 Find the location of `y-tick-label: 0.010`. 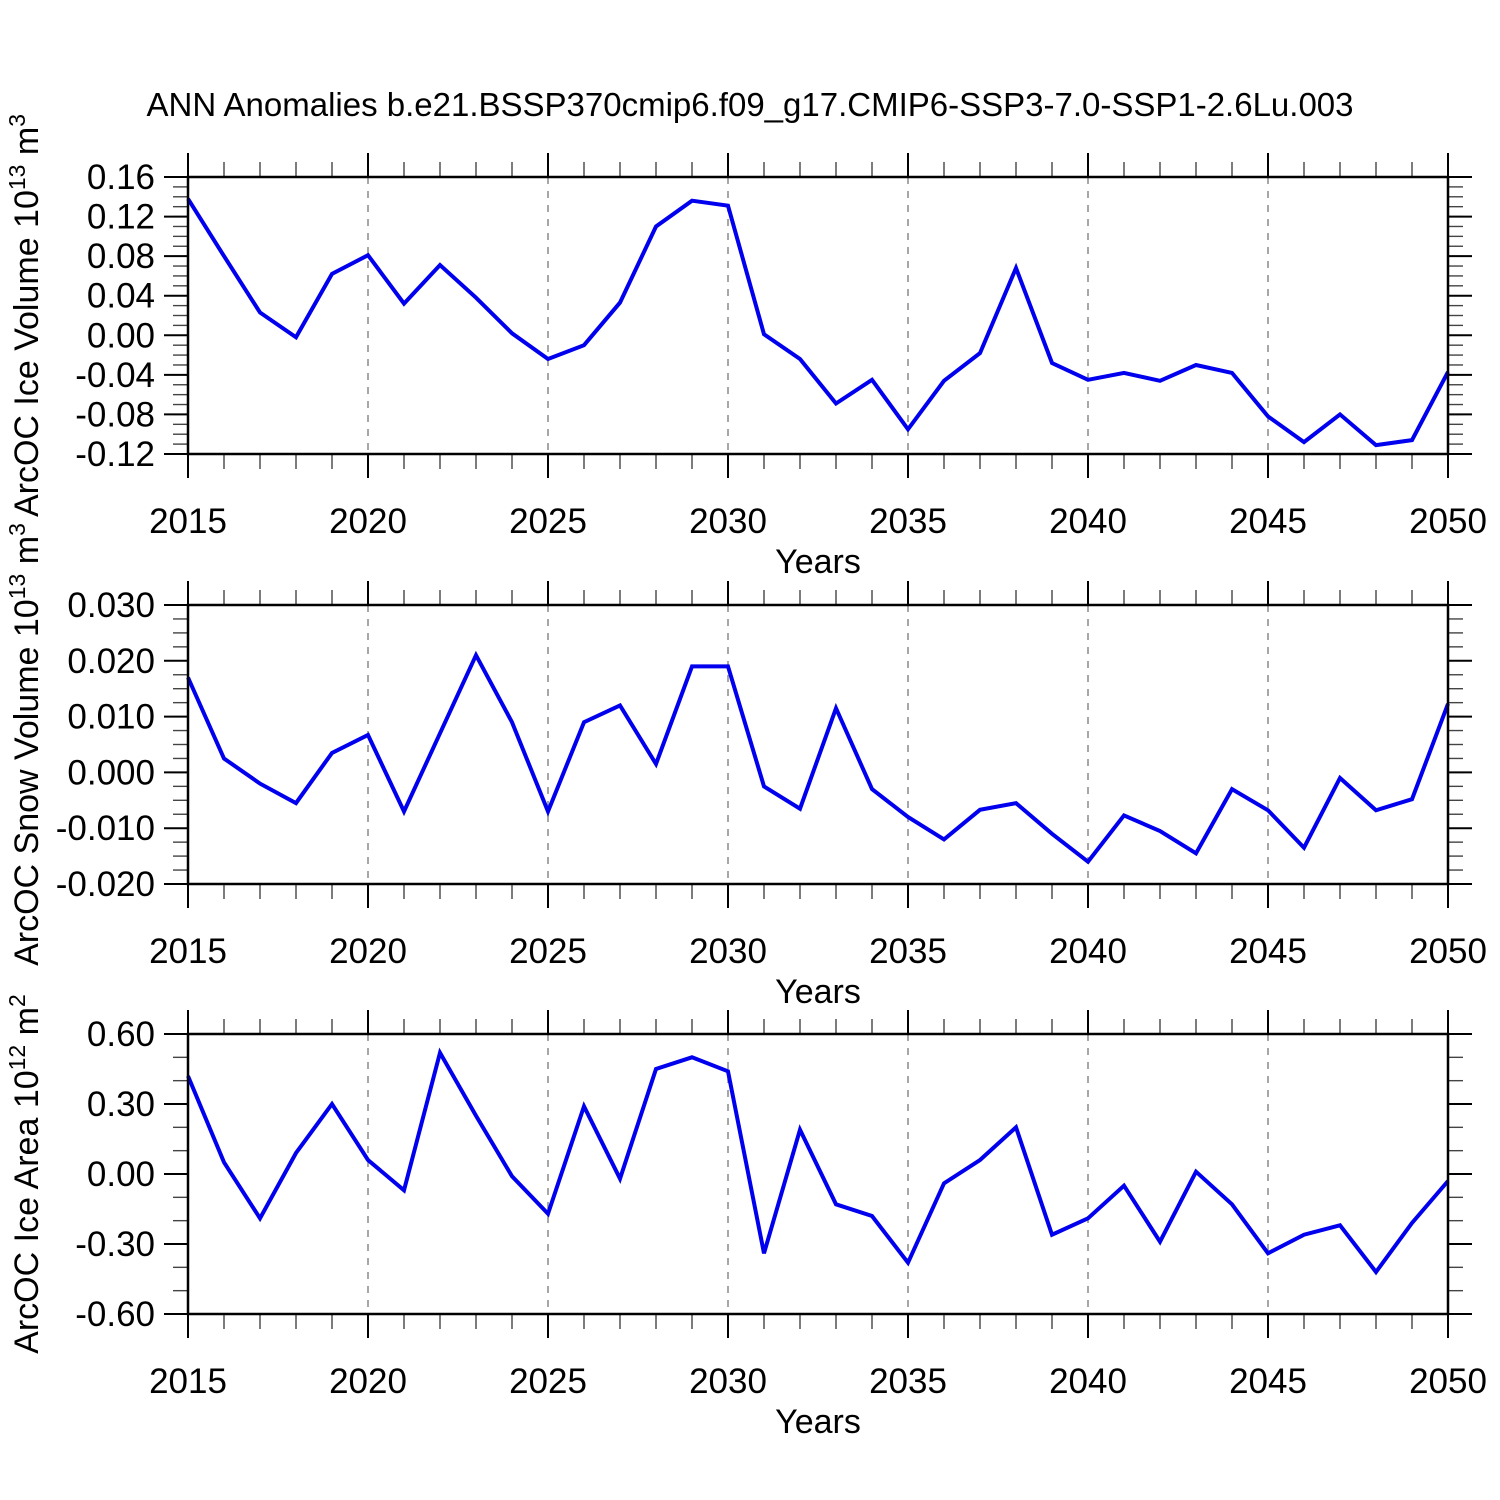

y-tick-label: 0.010 is located at coordinates (111, 717).